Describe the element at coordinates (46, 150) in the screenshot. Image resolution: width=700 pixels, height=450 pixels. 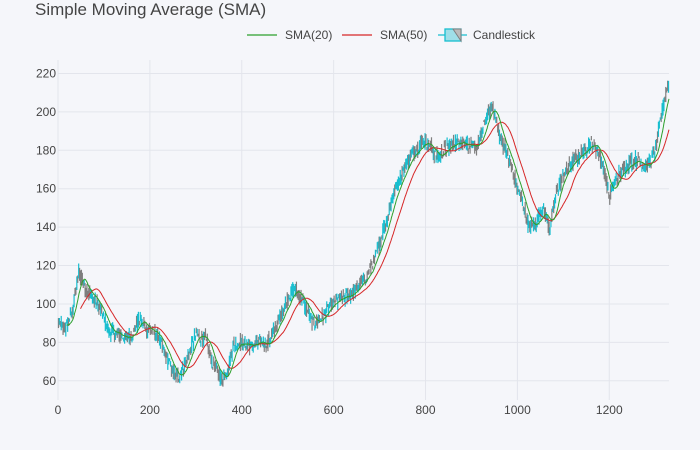
I see `y-tick-label: 180` at that location.